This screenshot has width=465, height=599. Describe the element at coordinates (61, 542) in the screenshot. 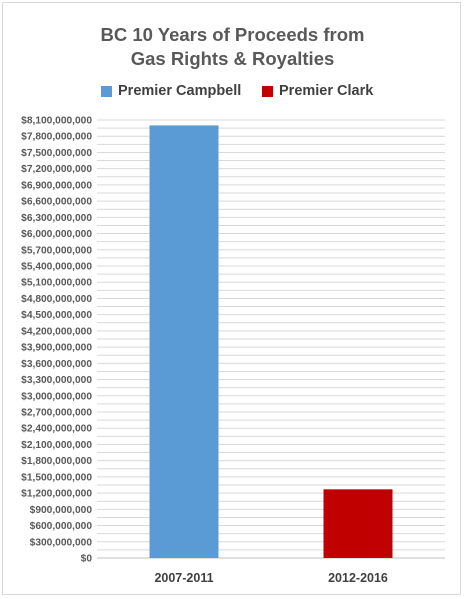

I see `y-tick-label: $300,000,000` at that location.